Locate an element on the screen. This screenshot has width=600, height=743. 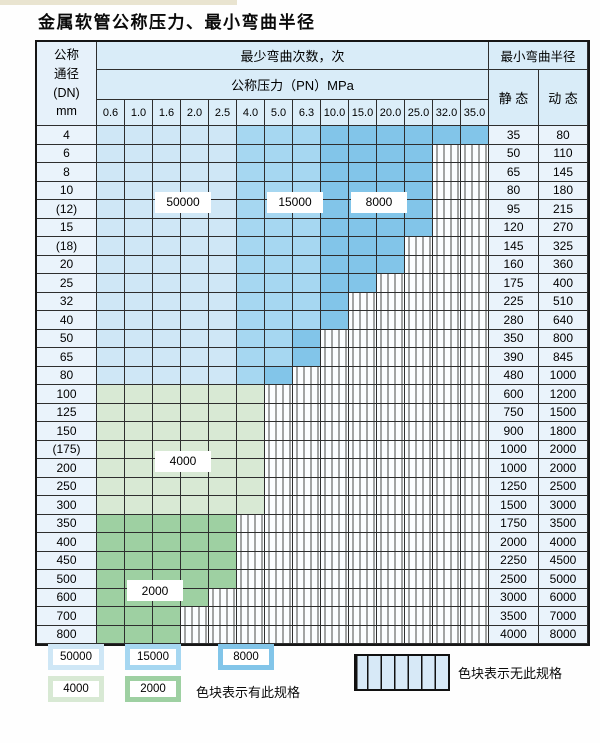
dynamic-radius-cell: 2500 is located at coordinates (563, 486).